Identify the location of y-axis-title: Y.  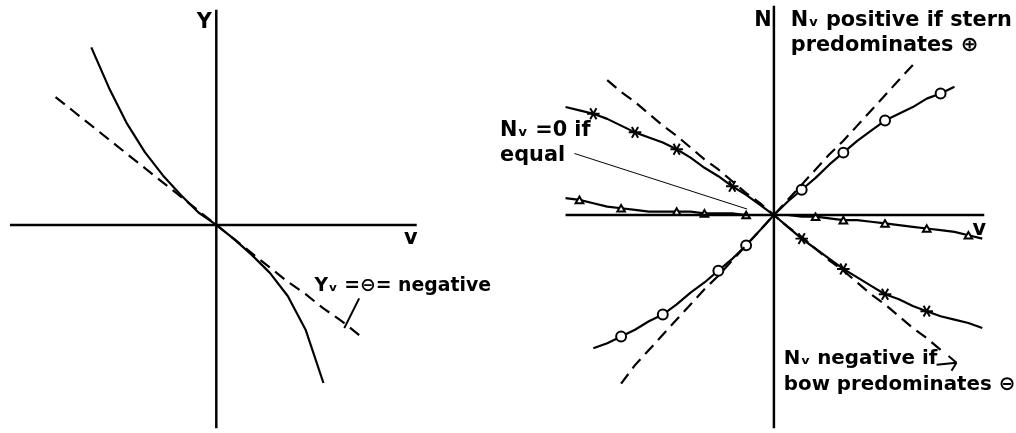
(204, 21).